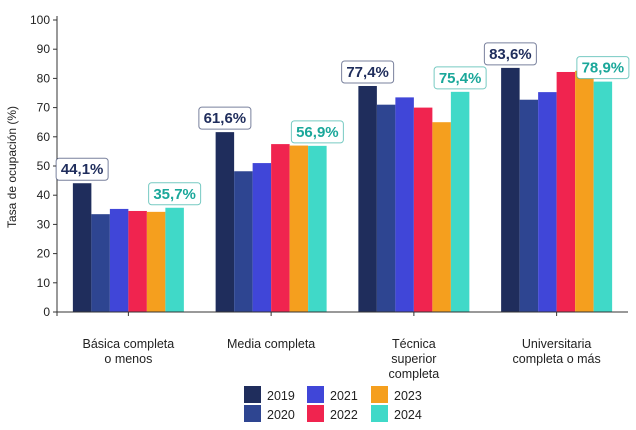 The image size is (636, 430). I want to click on data-label: 61,6%, so click(225, 118).